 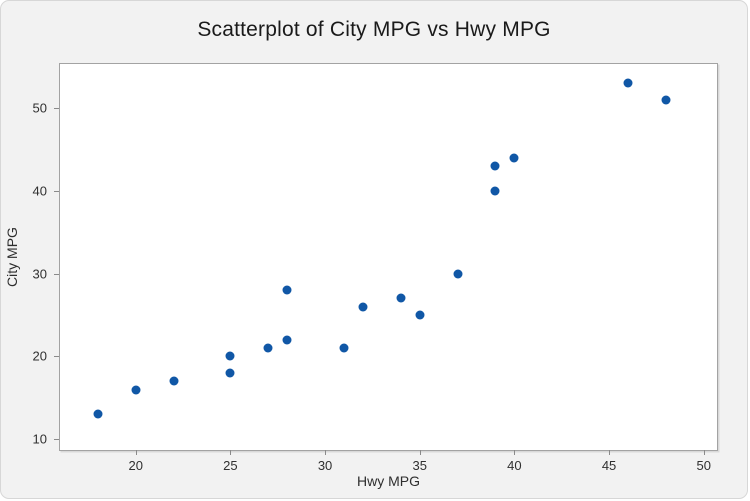 What do you see at coordinates (39, 191) in the screenshot?
I see `y-tick-label: 40` at bounding box center [39, 191].